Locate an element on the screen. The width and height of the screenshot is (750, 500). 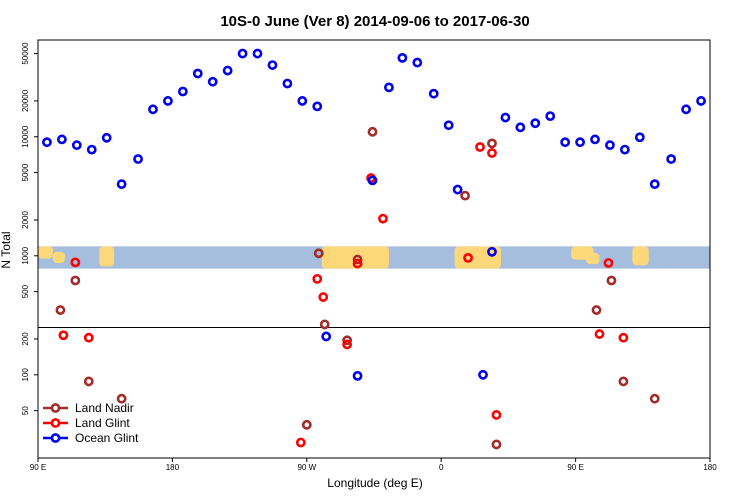
legend-label-land-glint: Land Glint is located at coordinates (102, 423).